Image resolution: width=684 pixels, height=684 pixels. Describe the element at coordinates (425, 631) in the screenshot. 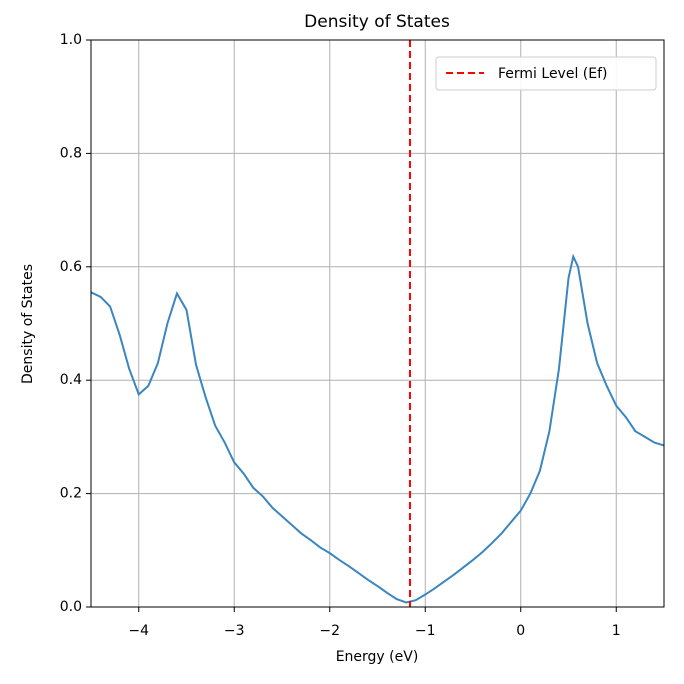

I see `x-tick-label: −1` at that location.